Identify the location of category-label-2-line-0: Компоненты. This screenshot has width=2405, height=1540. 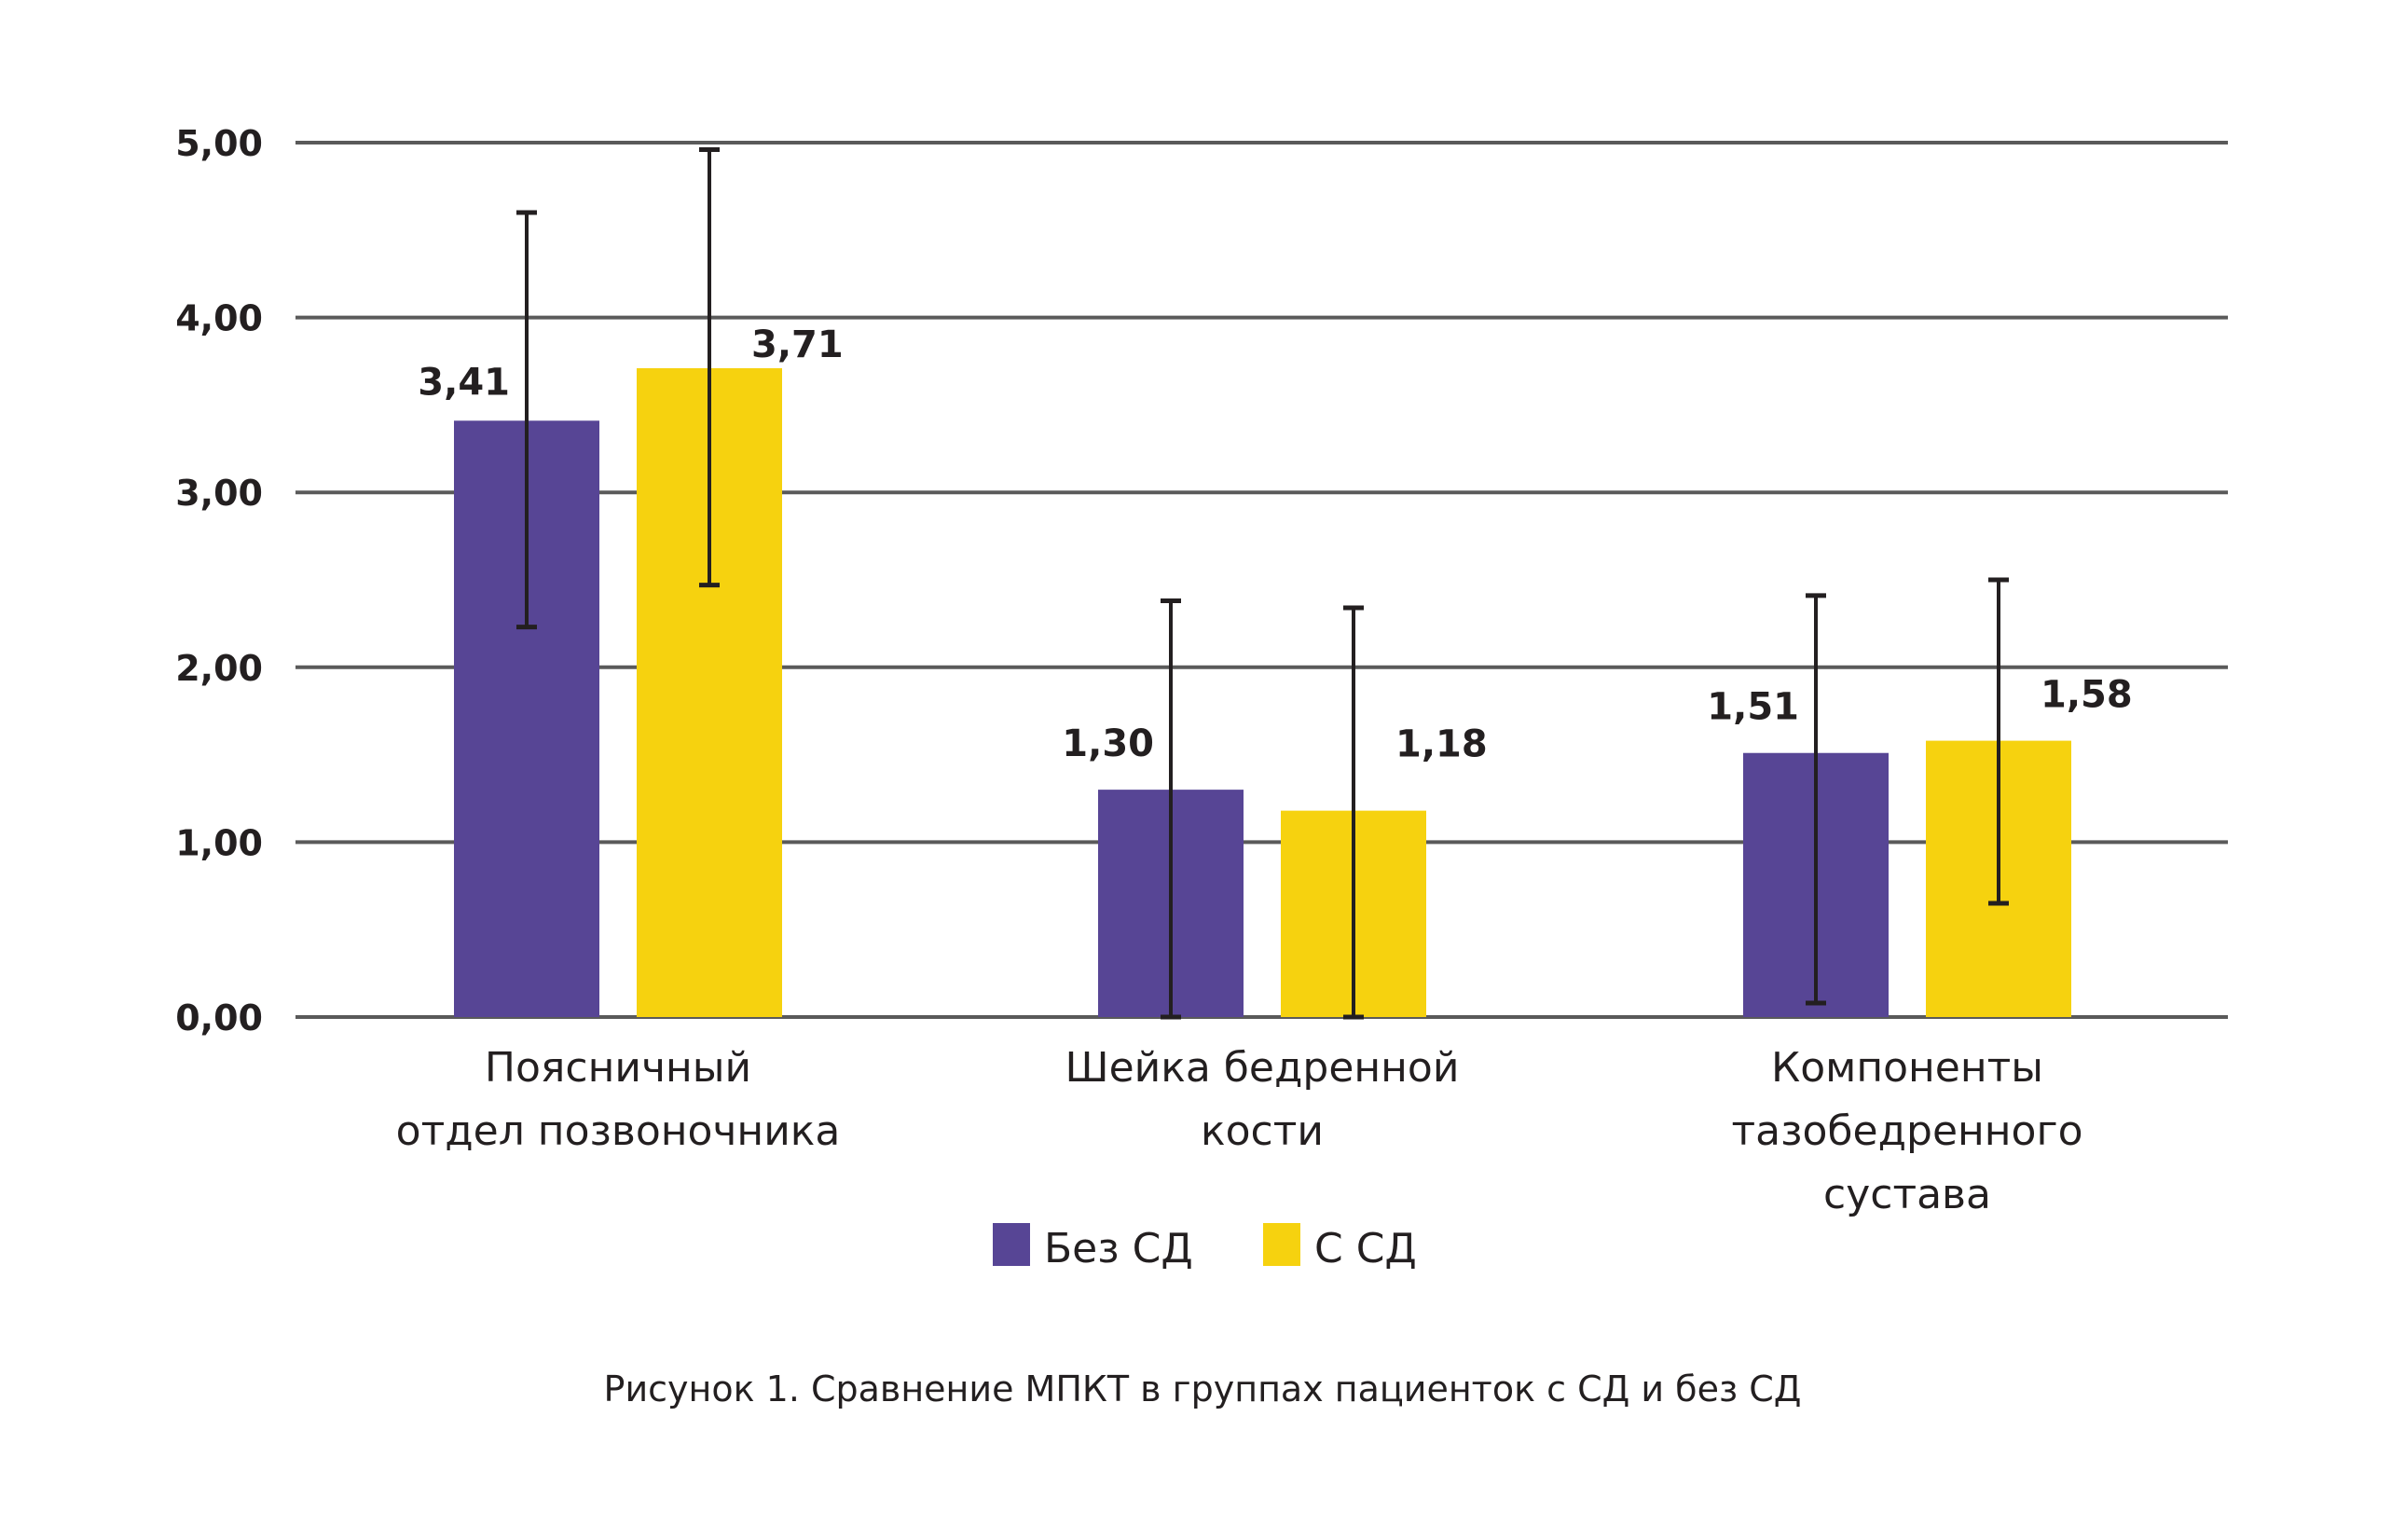
(1907, 1068).